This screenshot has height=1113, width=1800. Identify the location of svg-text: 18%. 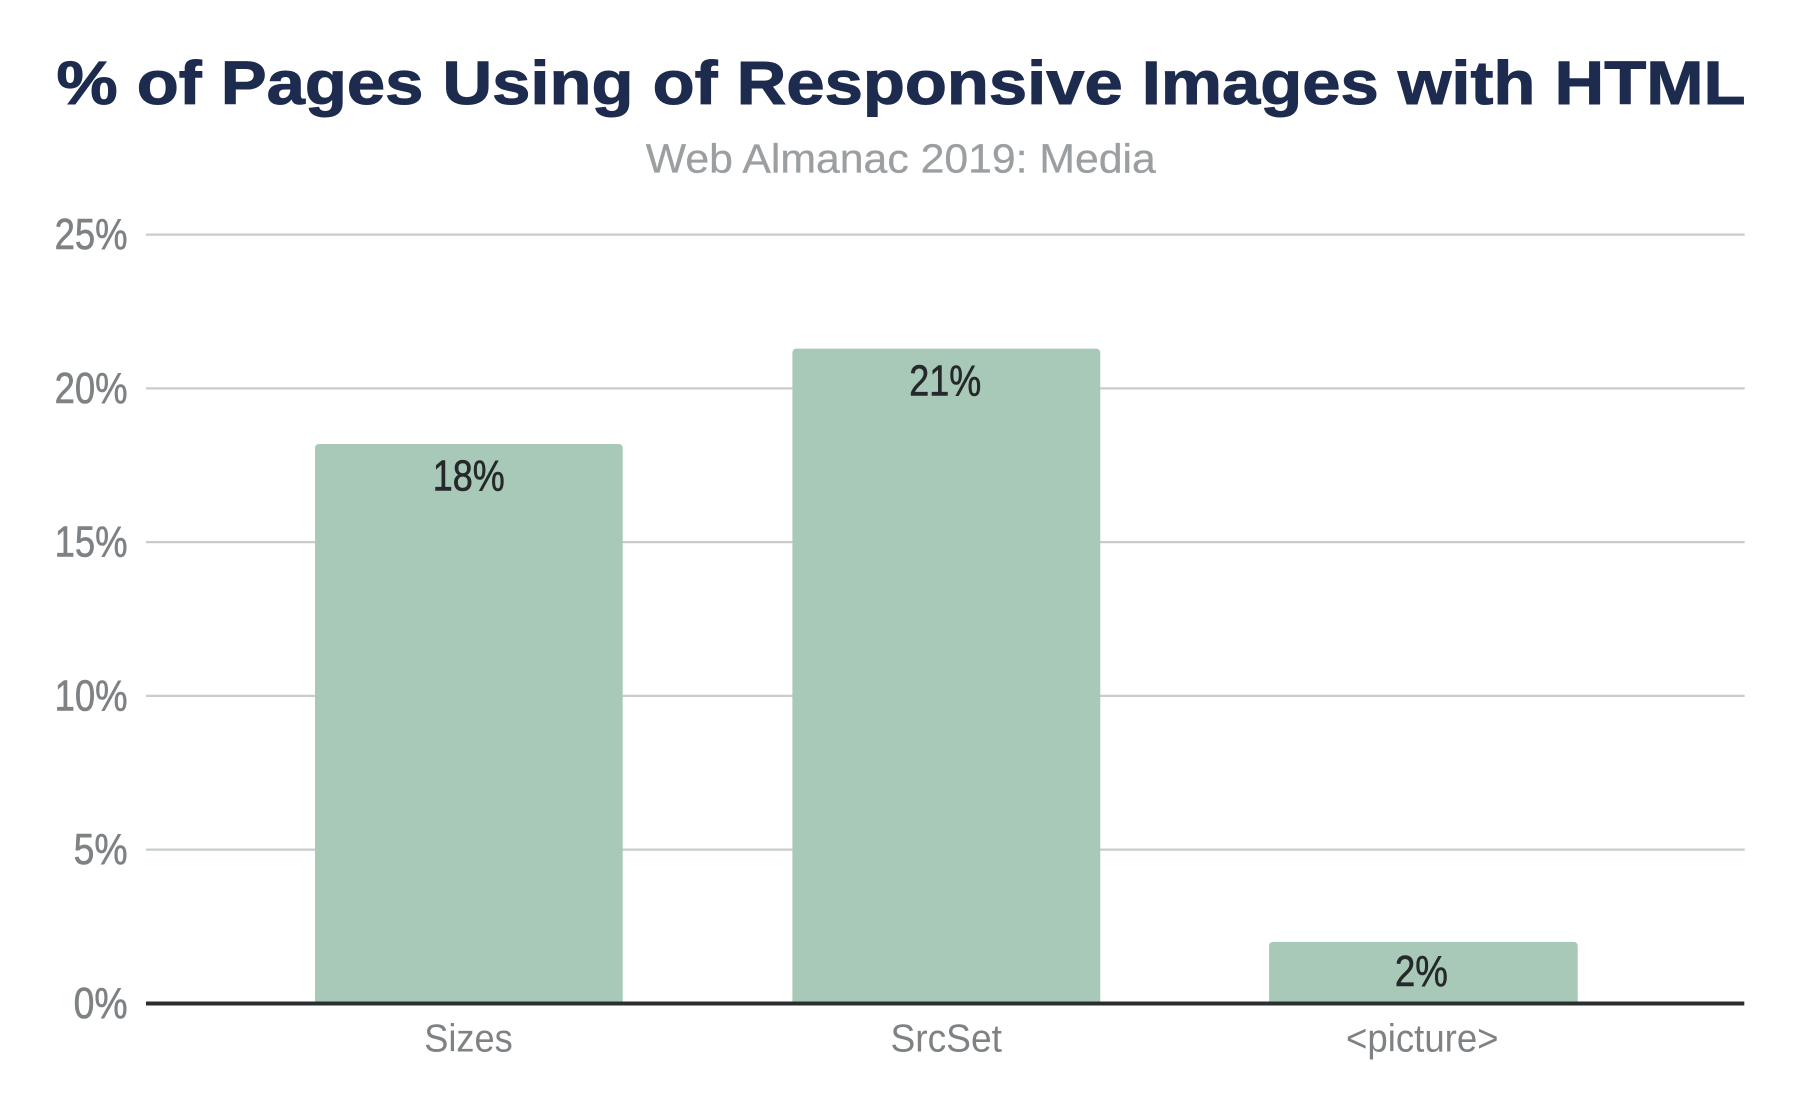
(469, 476).